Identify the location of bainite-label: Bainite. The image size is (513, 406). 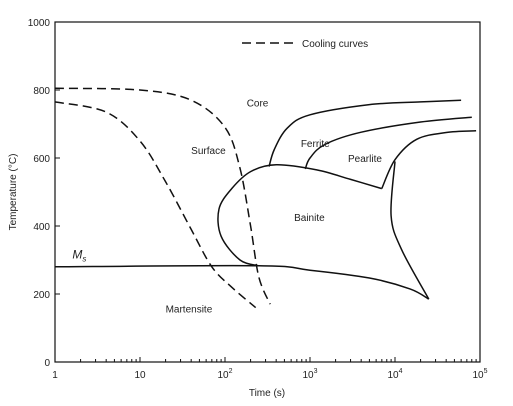
(309, 218).